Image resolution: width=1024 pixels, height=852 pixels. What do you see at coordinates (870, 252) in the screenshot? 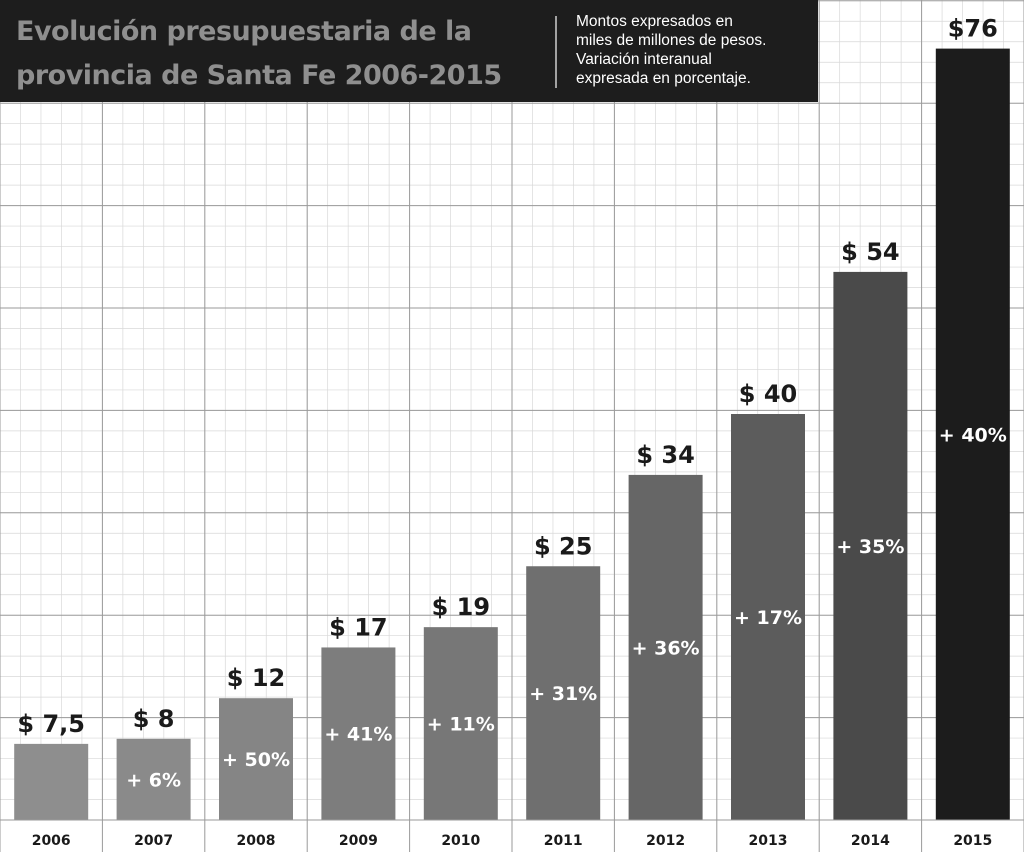
I see `value-label-2014: $ 54` at bounding box center [870, 252].